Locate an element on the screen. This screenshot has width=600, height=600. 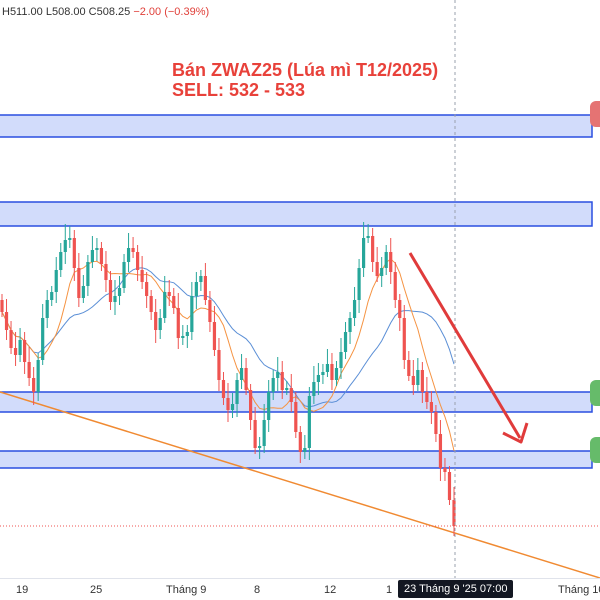
ohlc-high: H511.00 is located at coordinates (22, 12).